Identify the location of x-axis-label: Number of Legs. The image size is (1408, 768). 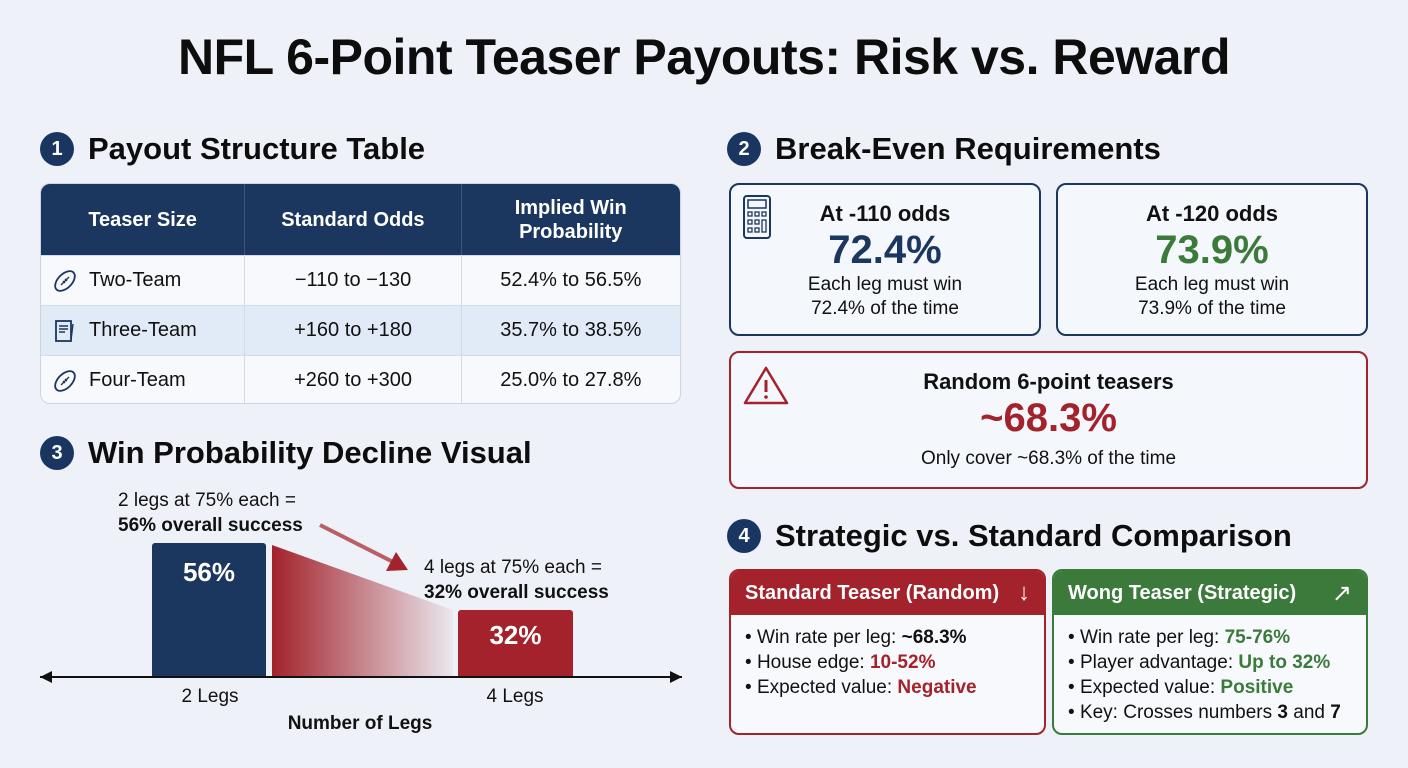
(360, 723).